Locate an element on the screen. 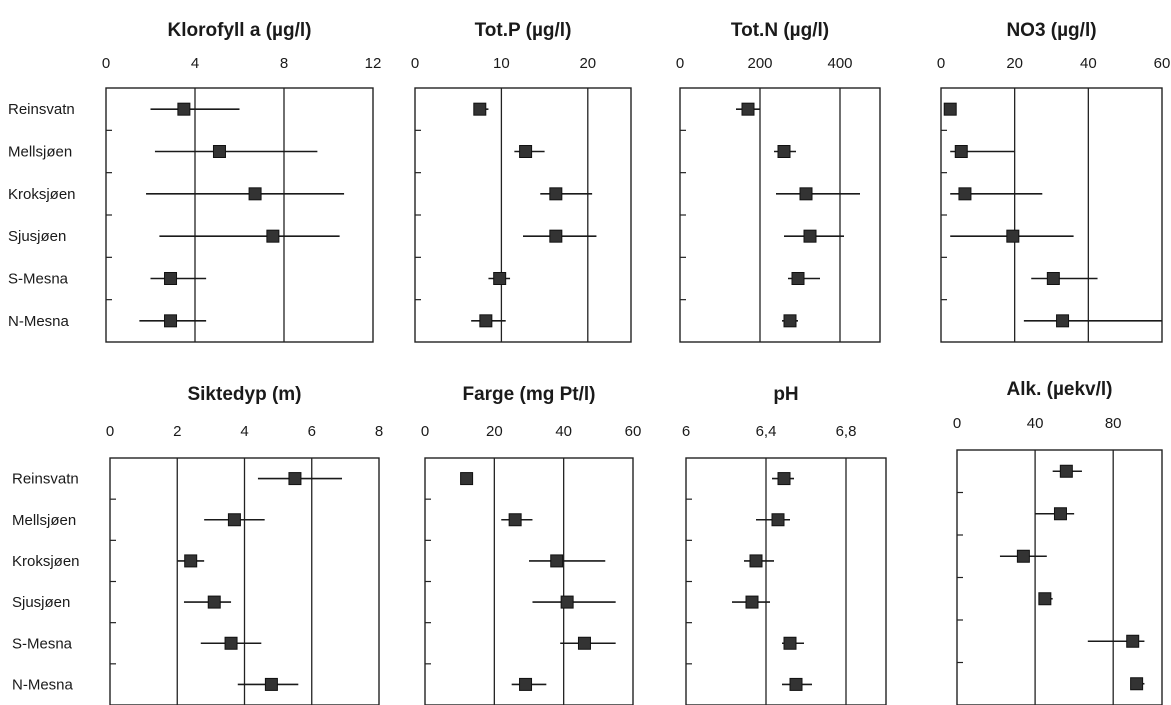 The image size is (1171, 705). x-tick-label: 12 is located at coordinates (373, 63).